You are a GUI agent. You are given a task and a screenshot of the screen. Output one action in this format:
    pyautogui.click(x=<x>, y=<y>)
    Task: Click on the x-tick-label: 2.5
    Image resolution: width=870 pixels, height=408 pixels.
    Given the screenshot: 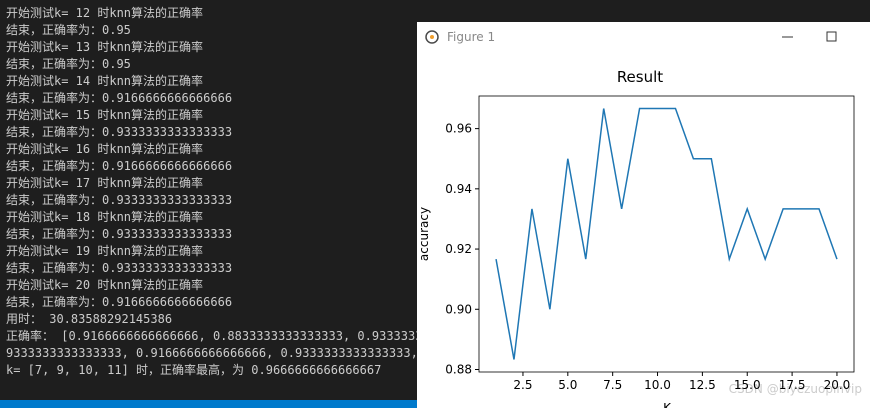 What is the action you would take?
    pyautogui.click(x=522, y=385)
    